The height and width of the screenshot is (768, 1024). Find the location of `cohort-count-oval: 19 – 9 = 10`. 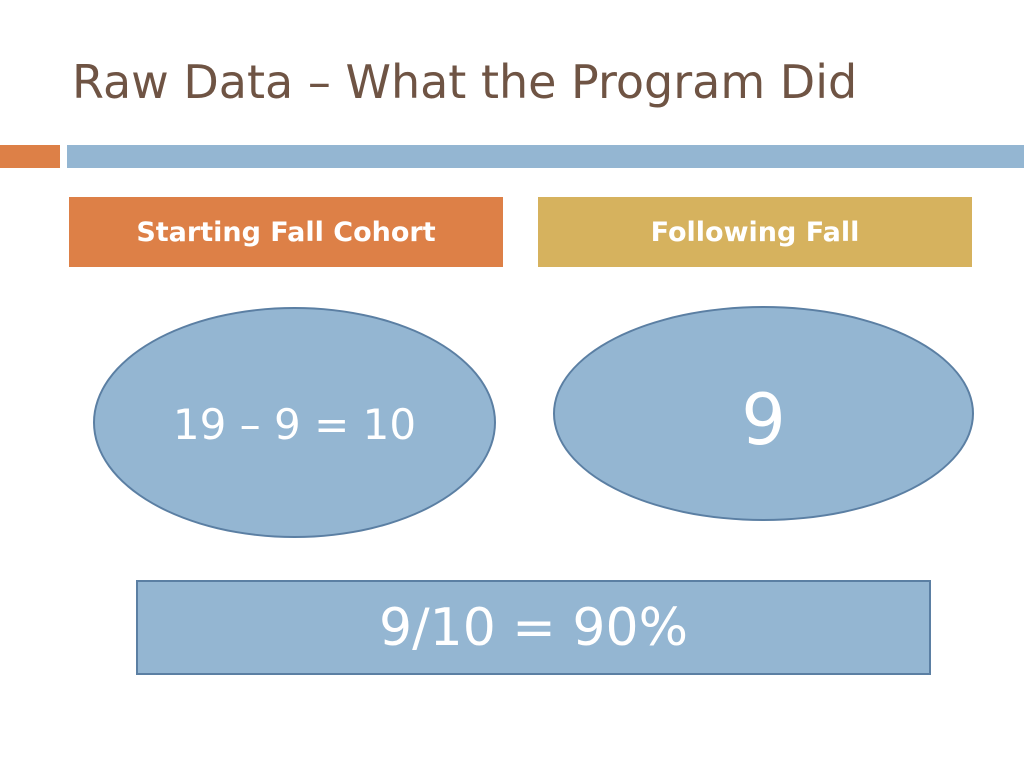

cohort-count-oval: 19 – 9 = 10 is located at coordinates (294, 422).